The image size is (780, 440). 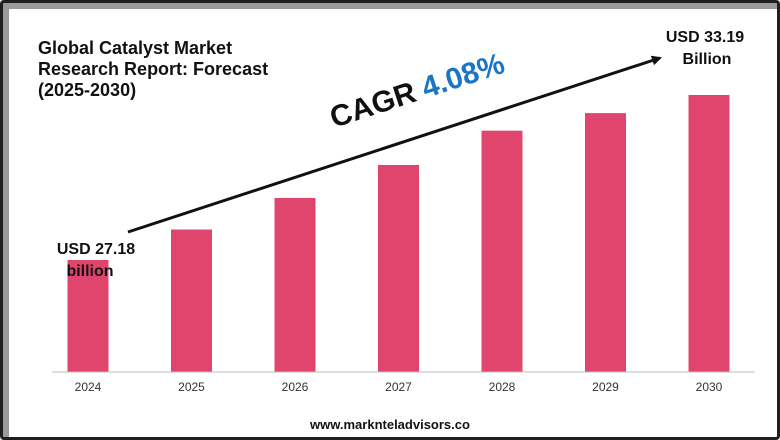 I want to click on footer-url: www.marknteladvisors.co, so click(x=390, y=424).